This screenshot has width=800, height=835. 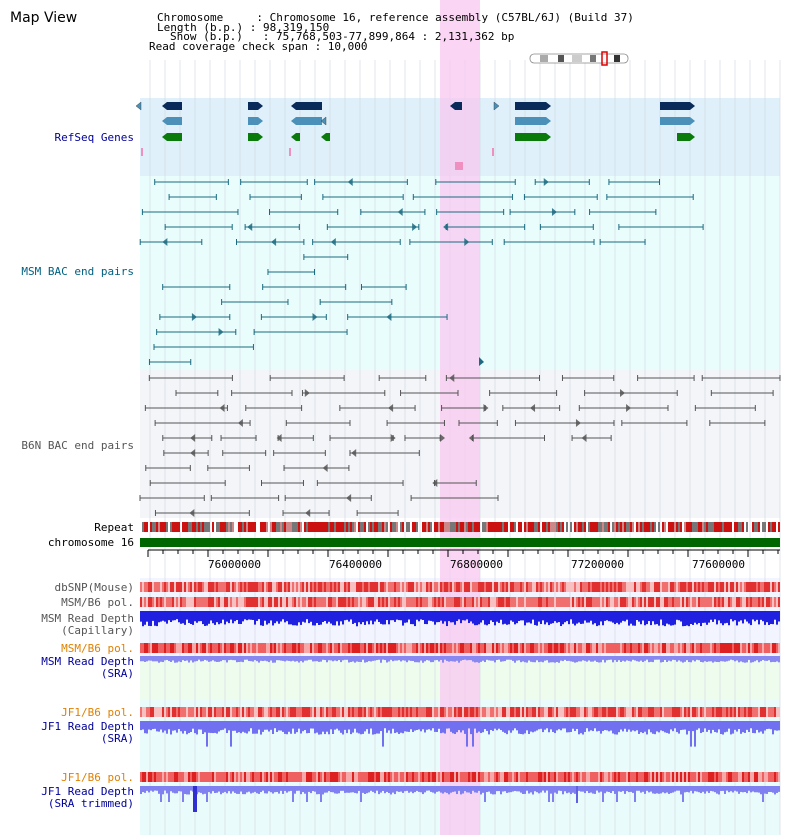 I want to click on track-label-refseq: RefSeq Genes, so click(x=94, y=137).